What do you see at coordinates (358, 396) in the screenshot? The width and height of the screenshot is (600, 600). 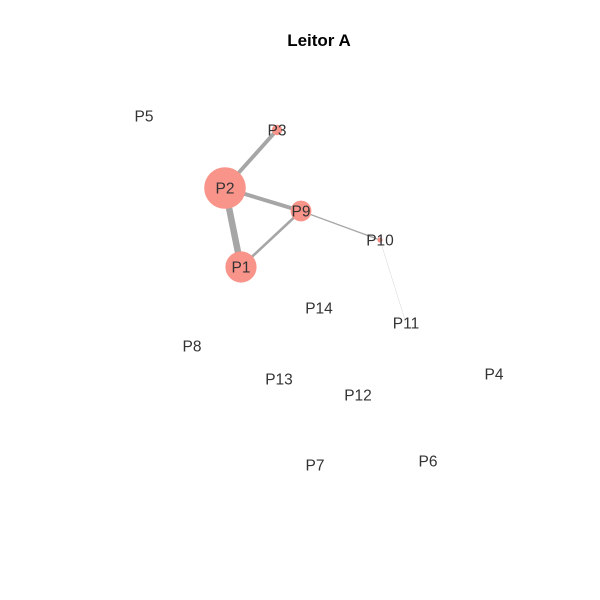 I see `node-p12-label: P12` at bounding box center [358, 396].